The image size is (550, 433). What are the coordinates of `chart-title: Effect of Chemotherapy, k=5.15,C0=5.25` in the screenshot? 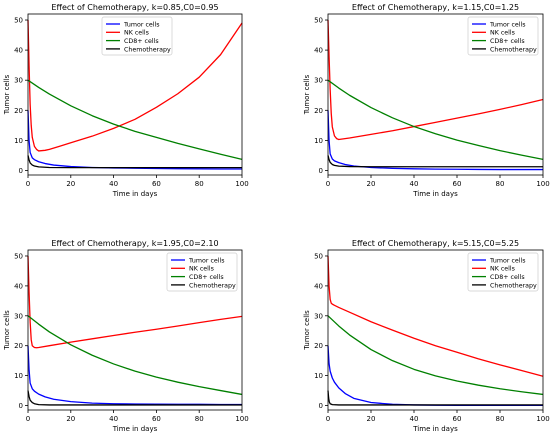 It's located at (435, 243).